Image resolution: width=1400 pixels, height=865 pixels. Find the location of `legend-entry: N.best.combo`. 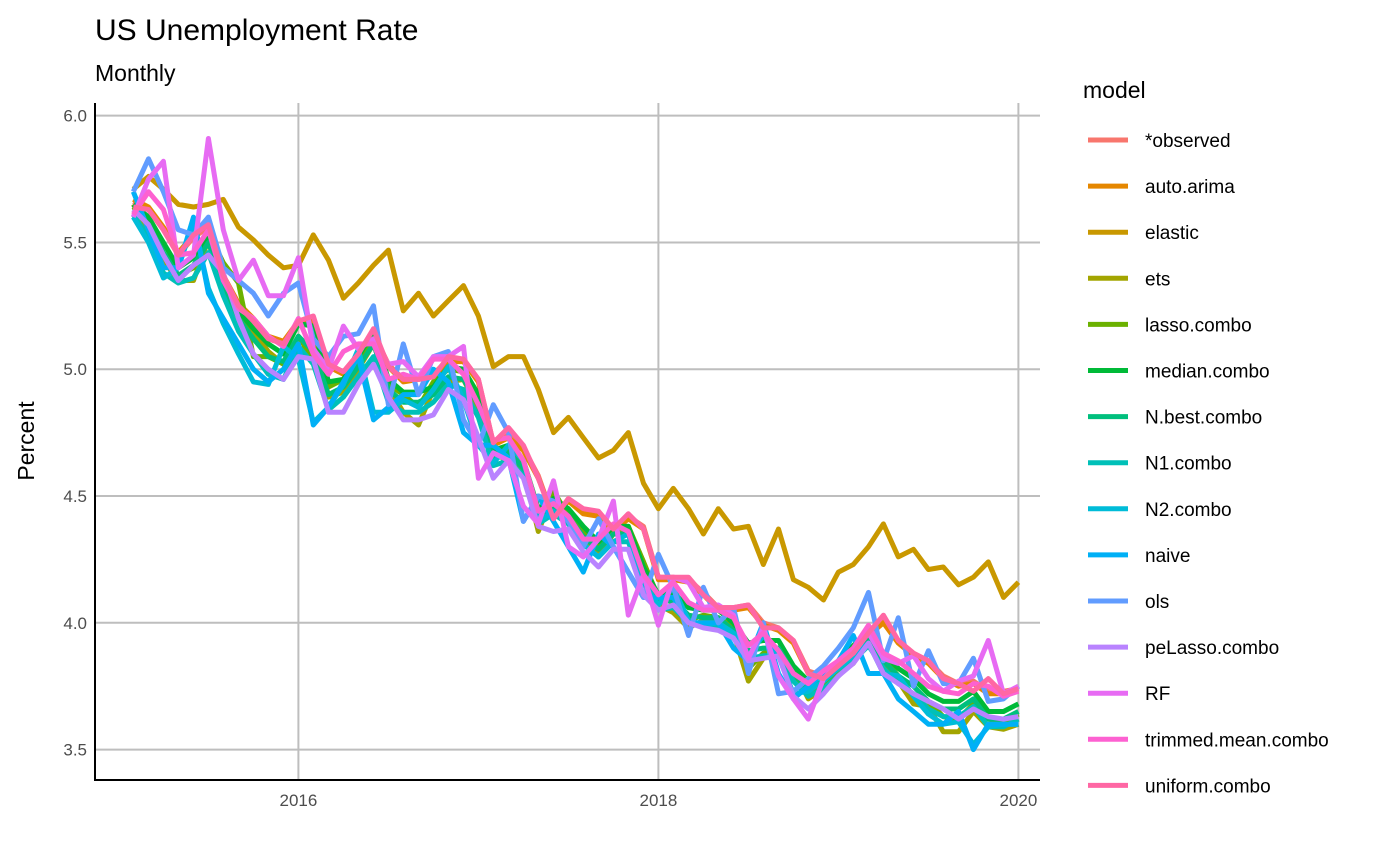

legend-entry: N.best.combo is located at coordinates (1203, 418).